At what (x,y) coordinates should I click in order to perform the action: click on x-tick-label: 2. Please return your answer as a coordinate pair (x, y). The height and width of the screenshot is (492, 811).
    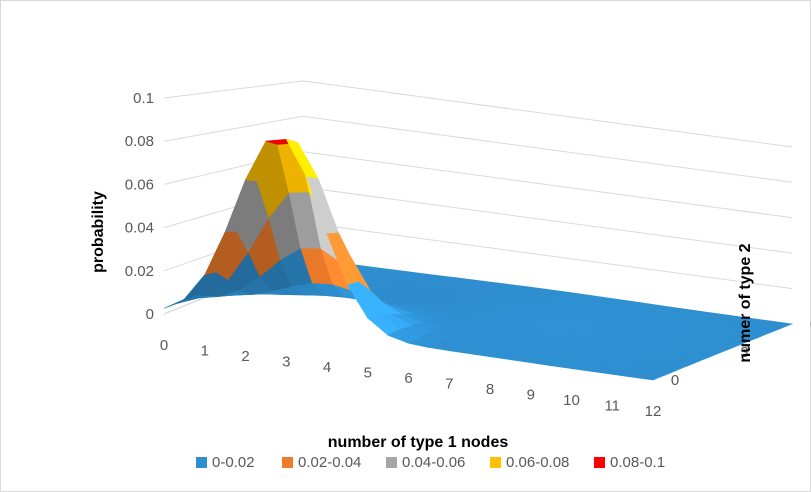
    Looking at the image, I should click on (245, 356).